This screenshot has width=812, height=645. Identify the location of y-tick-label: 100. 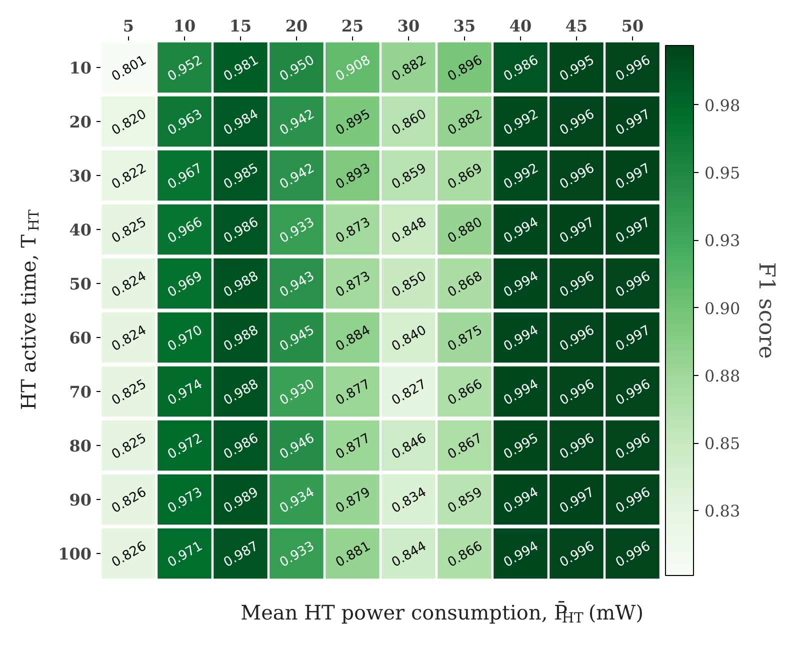
(75, 554).